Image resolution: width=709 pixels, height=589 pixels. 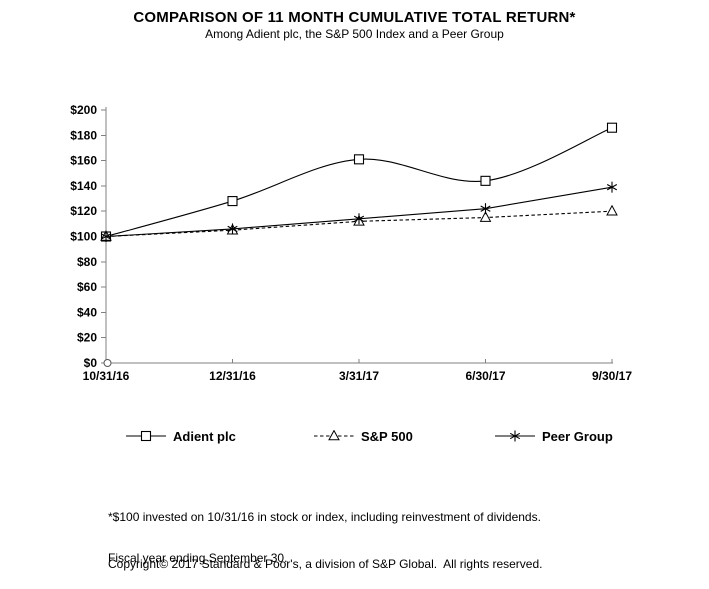 I want to click on legend-label-sp500: S&P 500, so click(x=387, y=436).